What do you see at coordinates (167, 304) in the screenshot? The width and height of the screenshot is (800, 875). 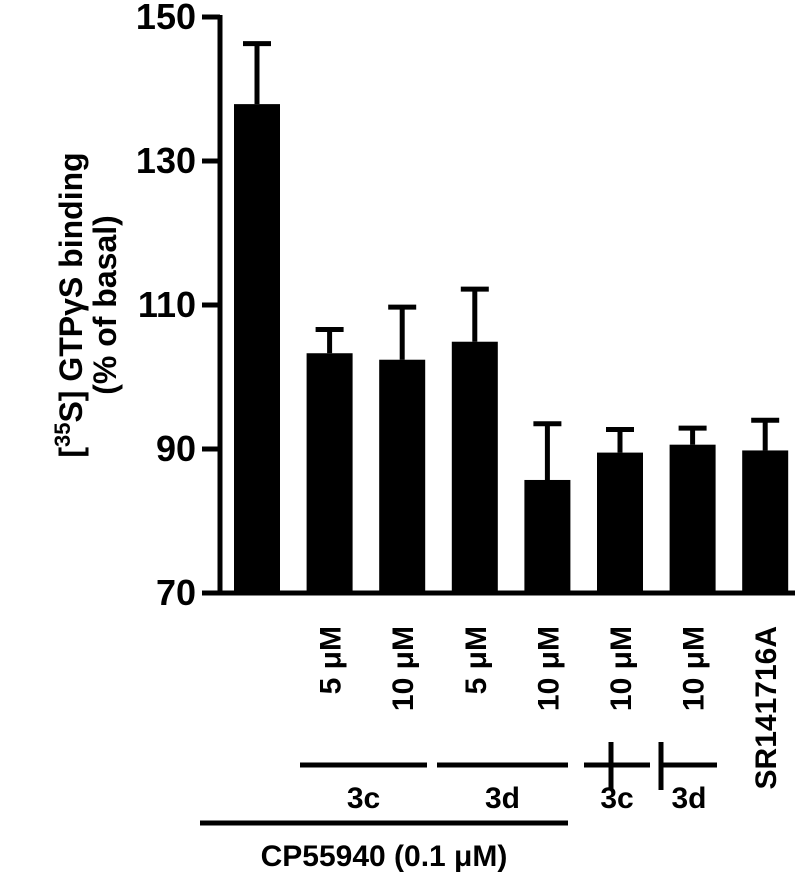 I see `y-tick-label: 110` at bounding box center [167, 304].